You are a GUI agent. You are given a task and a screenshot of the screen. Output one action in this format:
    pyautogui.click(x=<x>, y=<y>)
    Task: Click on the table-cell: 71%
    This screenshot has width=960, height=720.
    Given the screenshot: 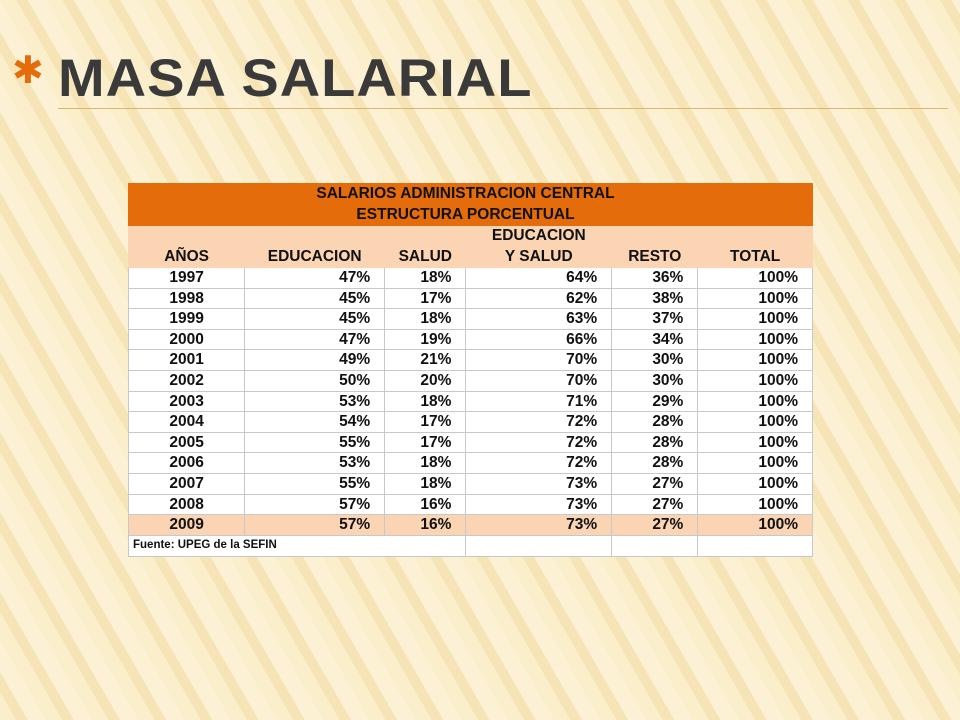 What is the action you would take?
    pyautogui.click(x=539, y=401)
    